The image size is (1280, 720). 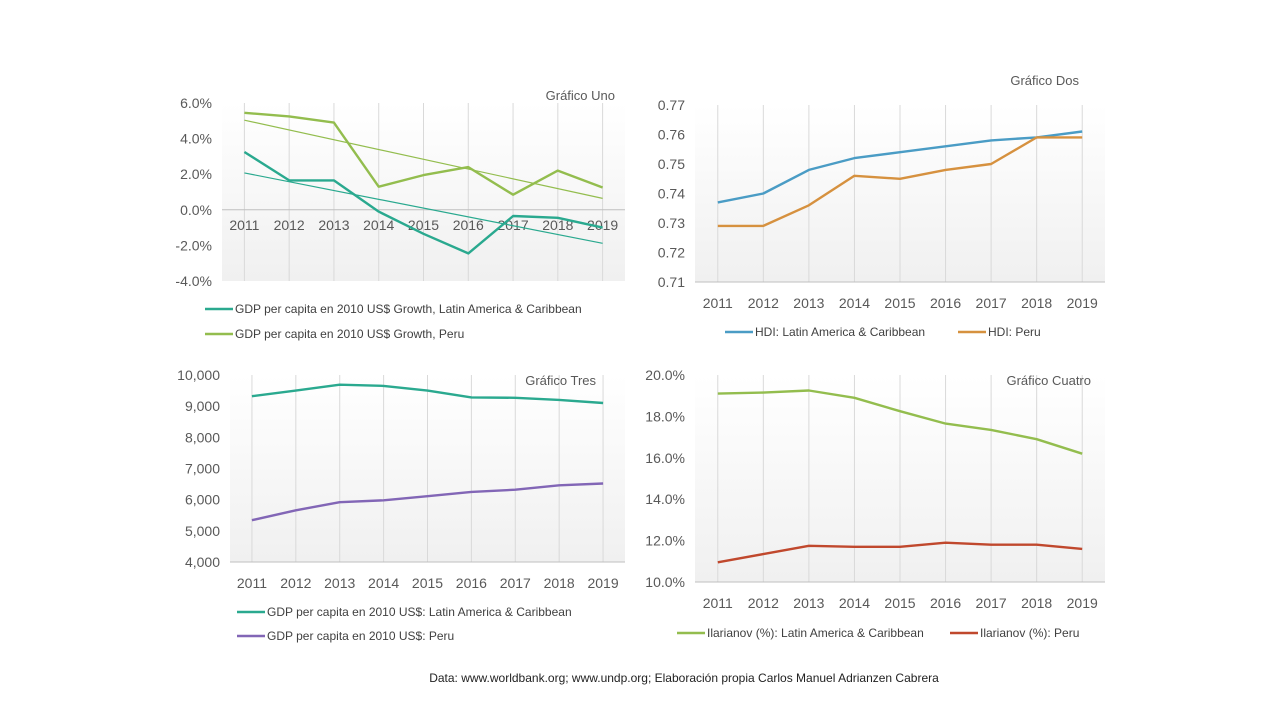 What do you see at coordinates (1048, 380) in the screenshot?
I see `chart-title: Gráfico Cuatro` at bounding box center [1048, 380].